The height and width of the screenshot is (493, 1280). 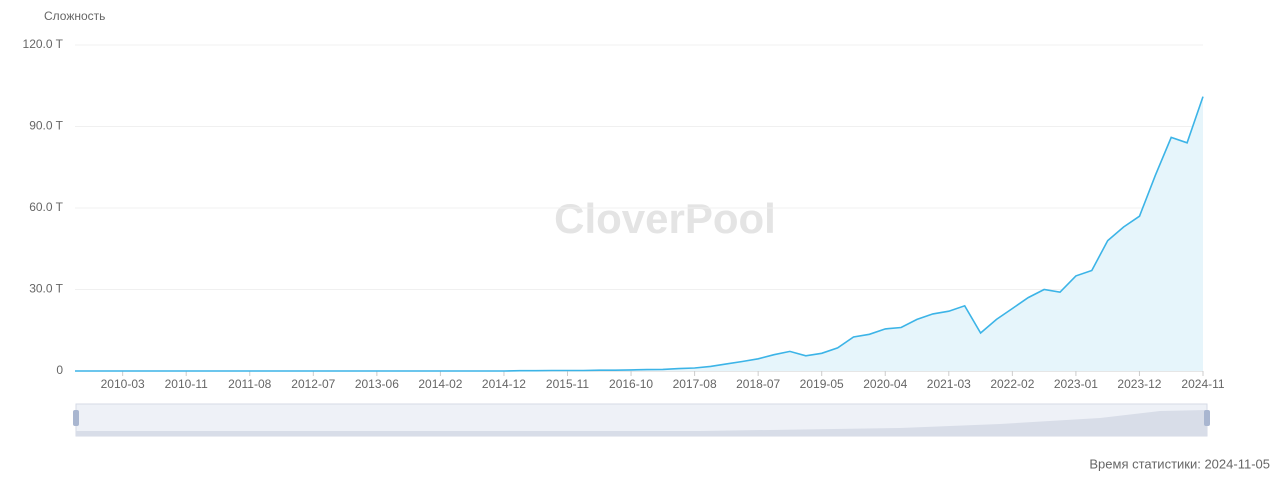 What do you see at coordinates (59, 370) in the screenshot?
I see `y-tick-label: 0` at bounding box center [59, 370].